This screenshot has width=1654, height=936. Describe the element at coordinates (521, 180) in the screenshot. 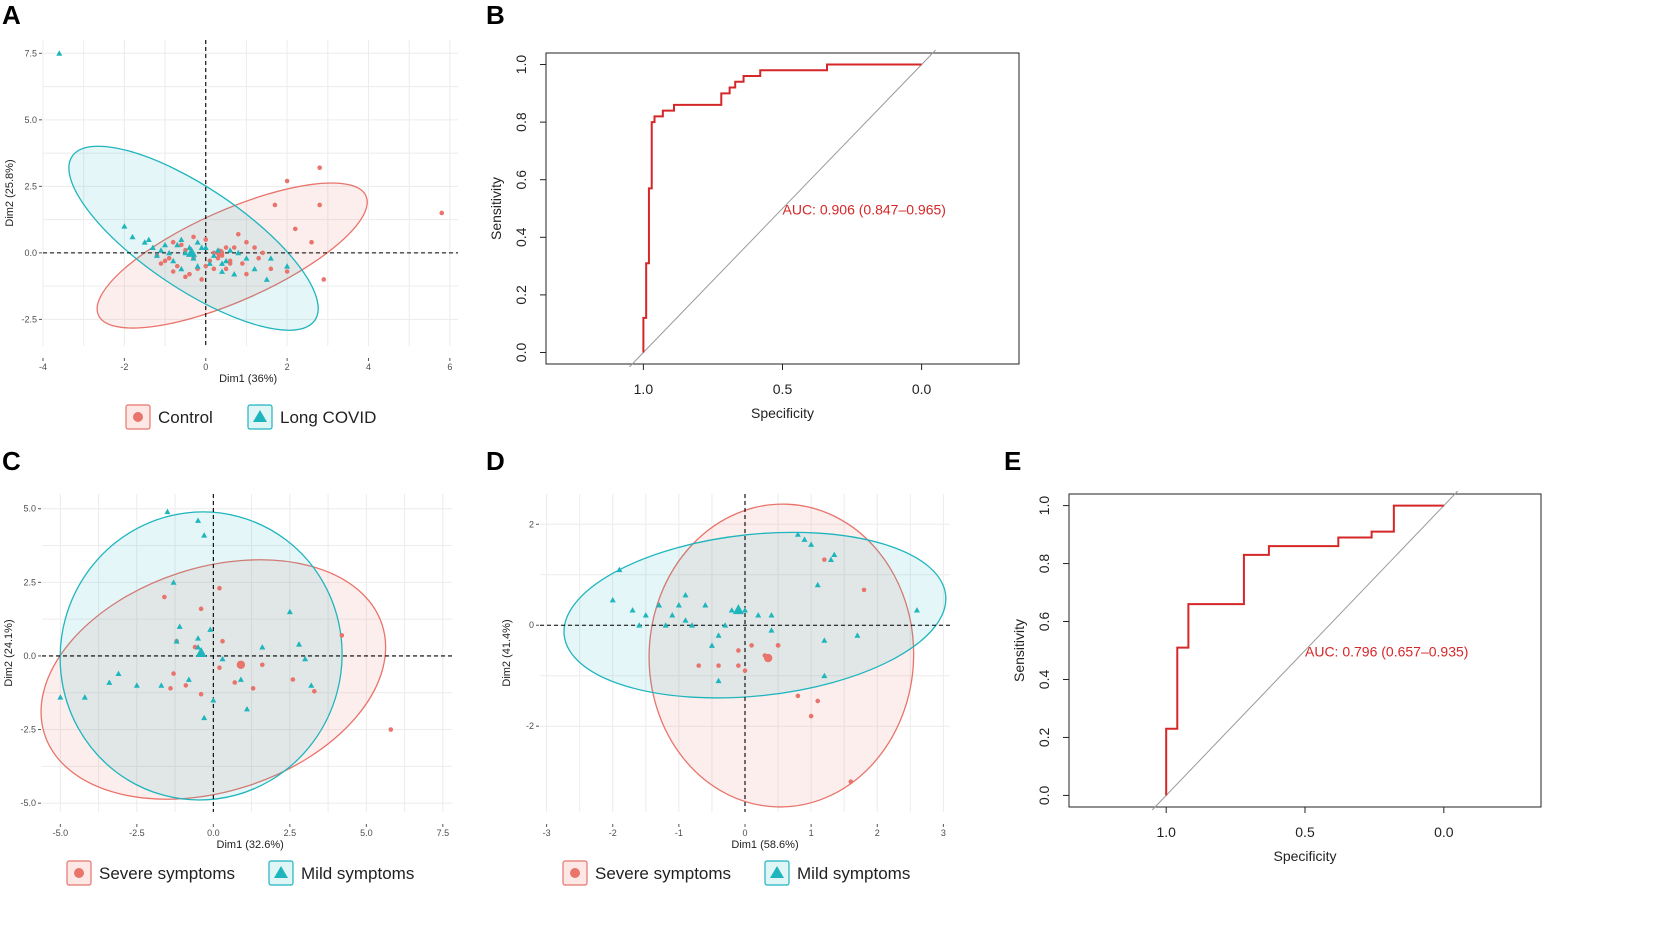

I see `y-tick-label: 0.6` at that location.